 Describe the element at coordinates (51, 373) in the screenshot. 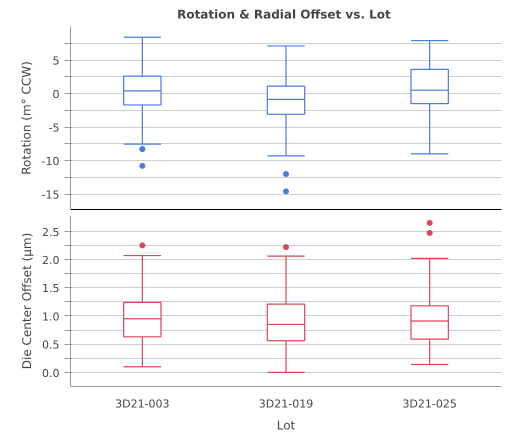

I see `y-tick-label: 0.0` at that location.